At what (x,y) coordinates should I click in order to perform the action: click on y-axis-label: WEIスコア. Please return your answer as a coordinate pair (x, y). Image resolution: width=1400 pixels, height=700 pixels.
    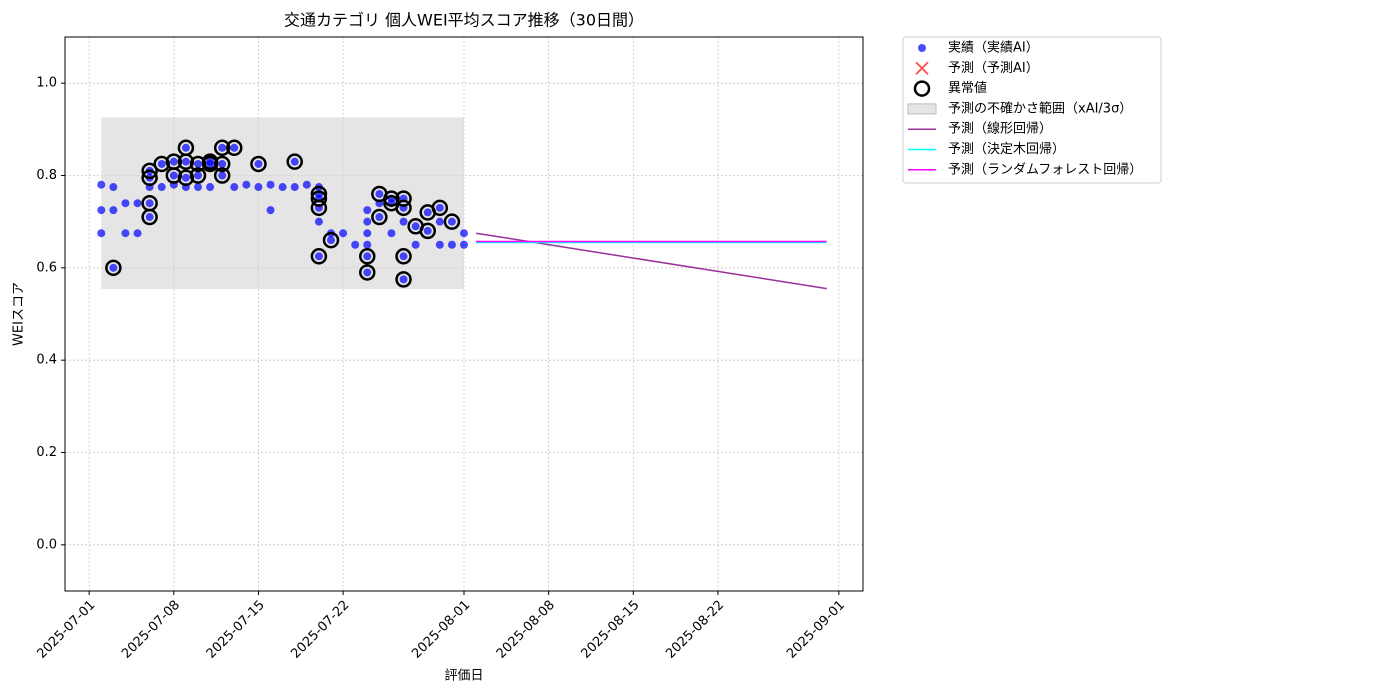
    Looking at the image, I should click on (19, 314).